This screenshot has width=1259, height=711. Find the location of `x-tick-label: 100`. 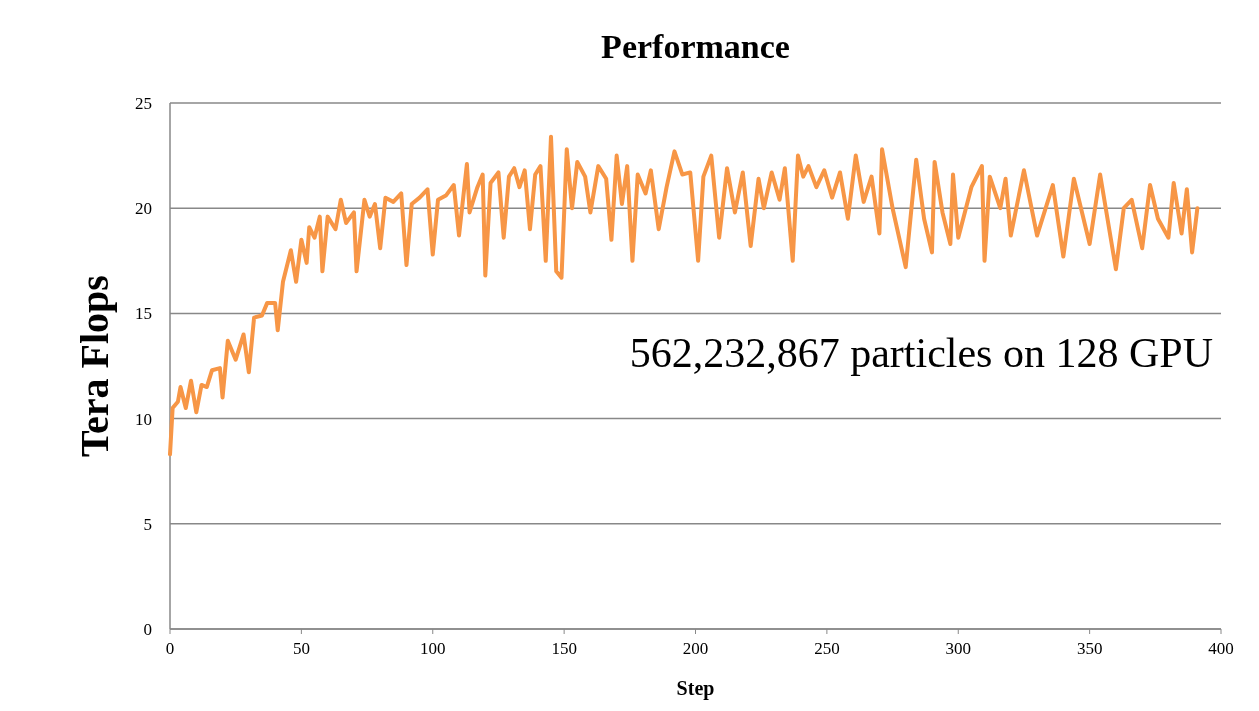

x-tick-label: 100 is located at coordinates (433, 648).